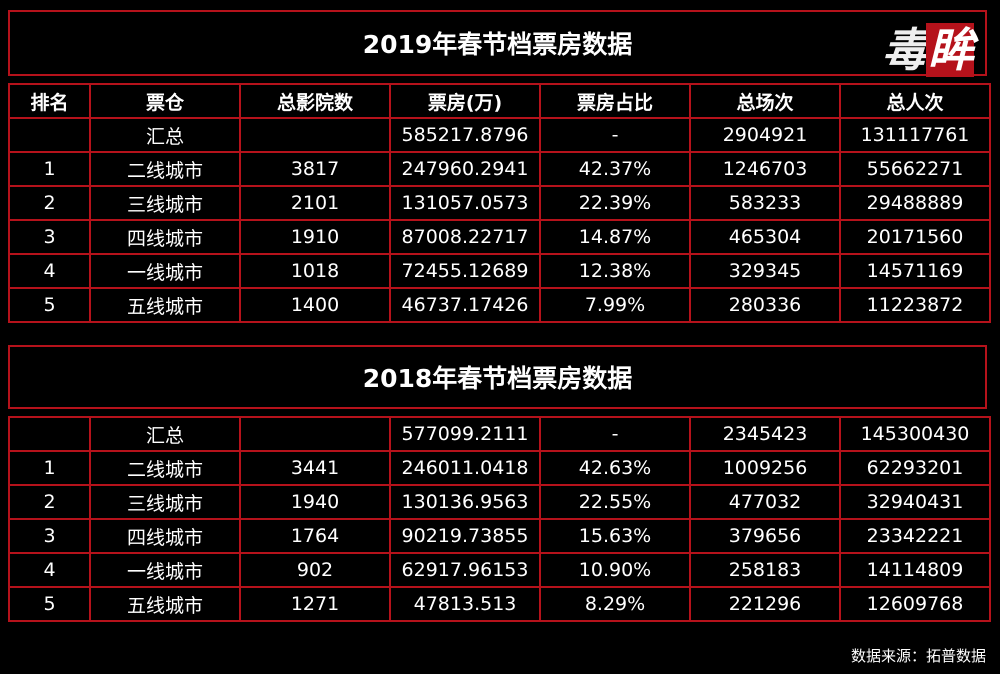 This screenshot has height=674, width=1000. I want to click on table-row: 5 五线城市 1400 46737.17426 7.99% 280336 11223872, so click(499, 305).